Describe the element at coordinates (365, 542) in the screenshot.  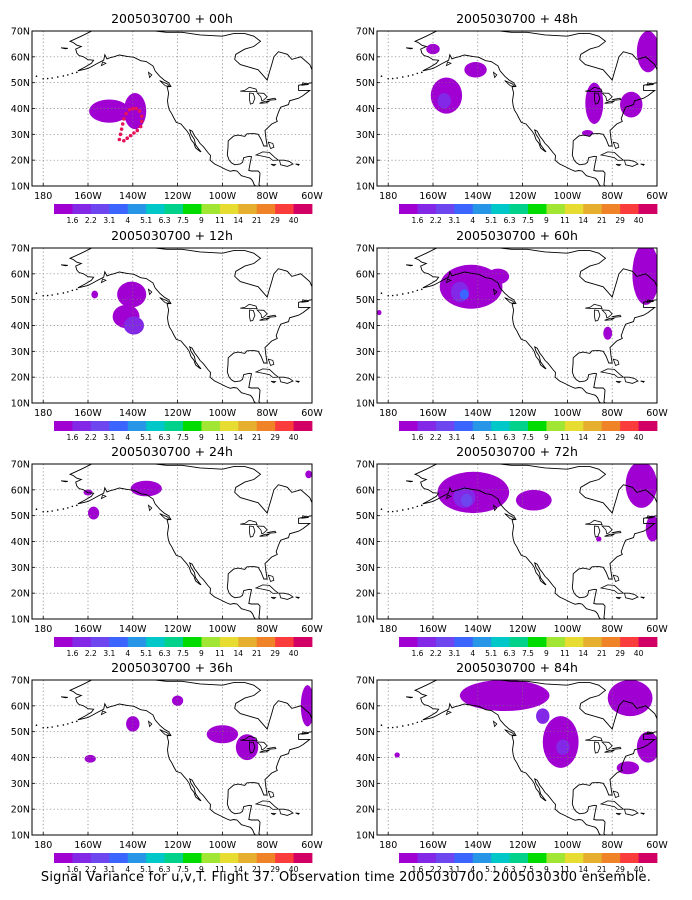
I see `y-tick-label: 40N` at that location.